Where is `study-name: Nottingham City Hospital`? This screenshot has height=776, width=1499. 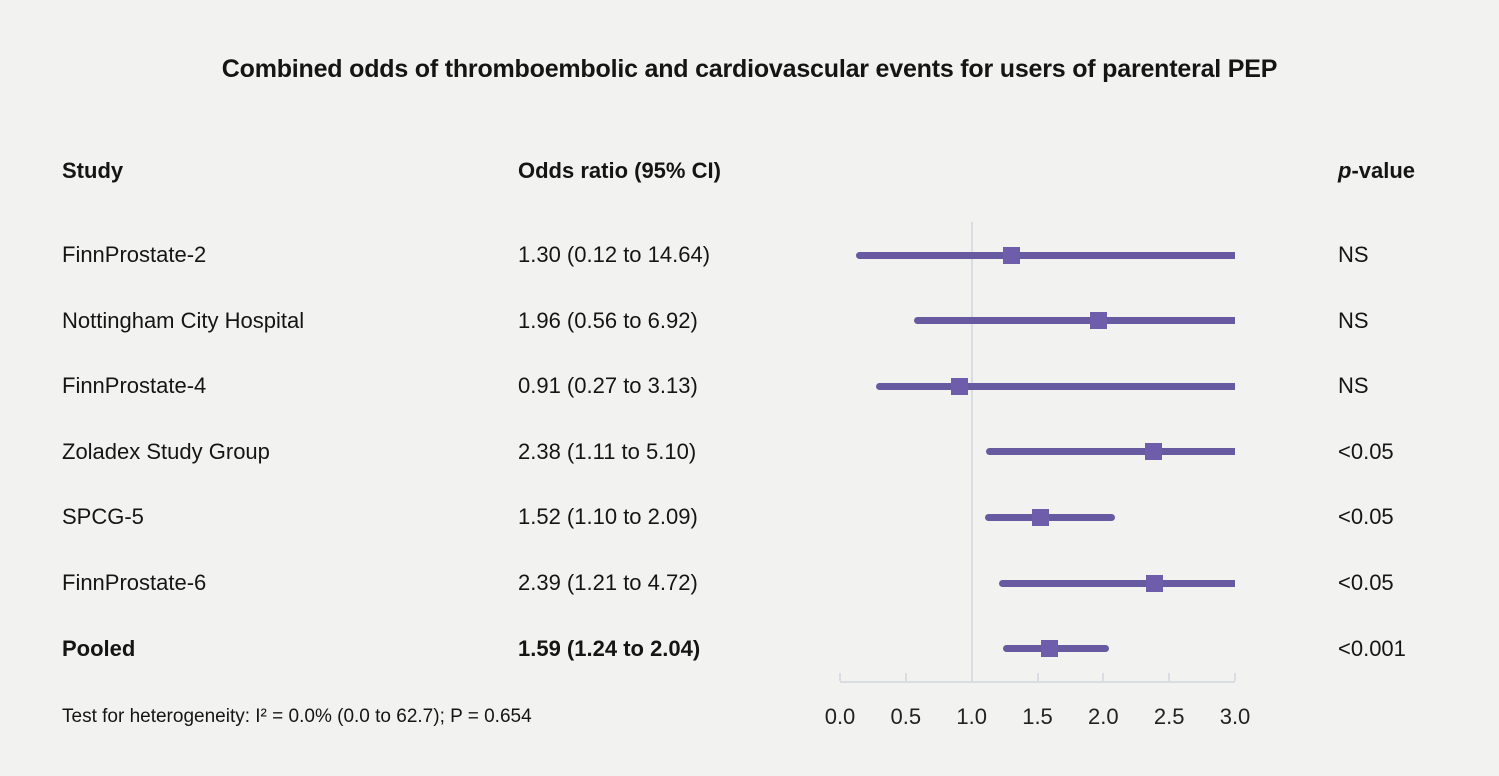
study-name: Nottingham City Hospital is located at coordinates (183, 320).